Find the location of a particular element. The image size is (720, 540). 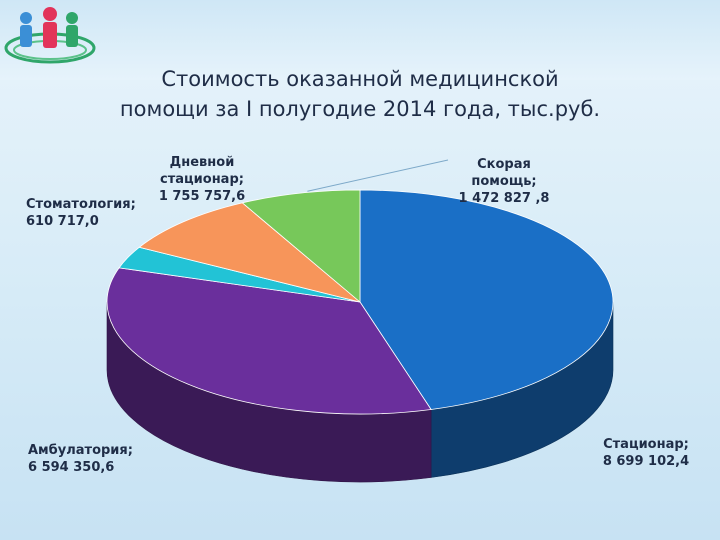

pie-slice-дневной-стационар is located at coordinates (249, 252).